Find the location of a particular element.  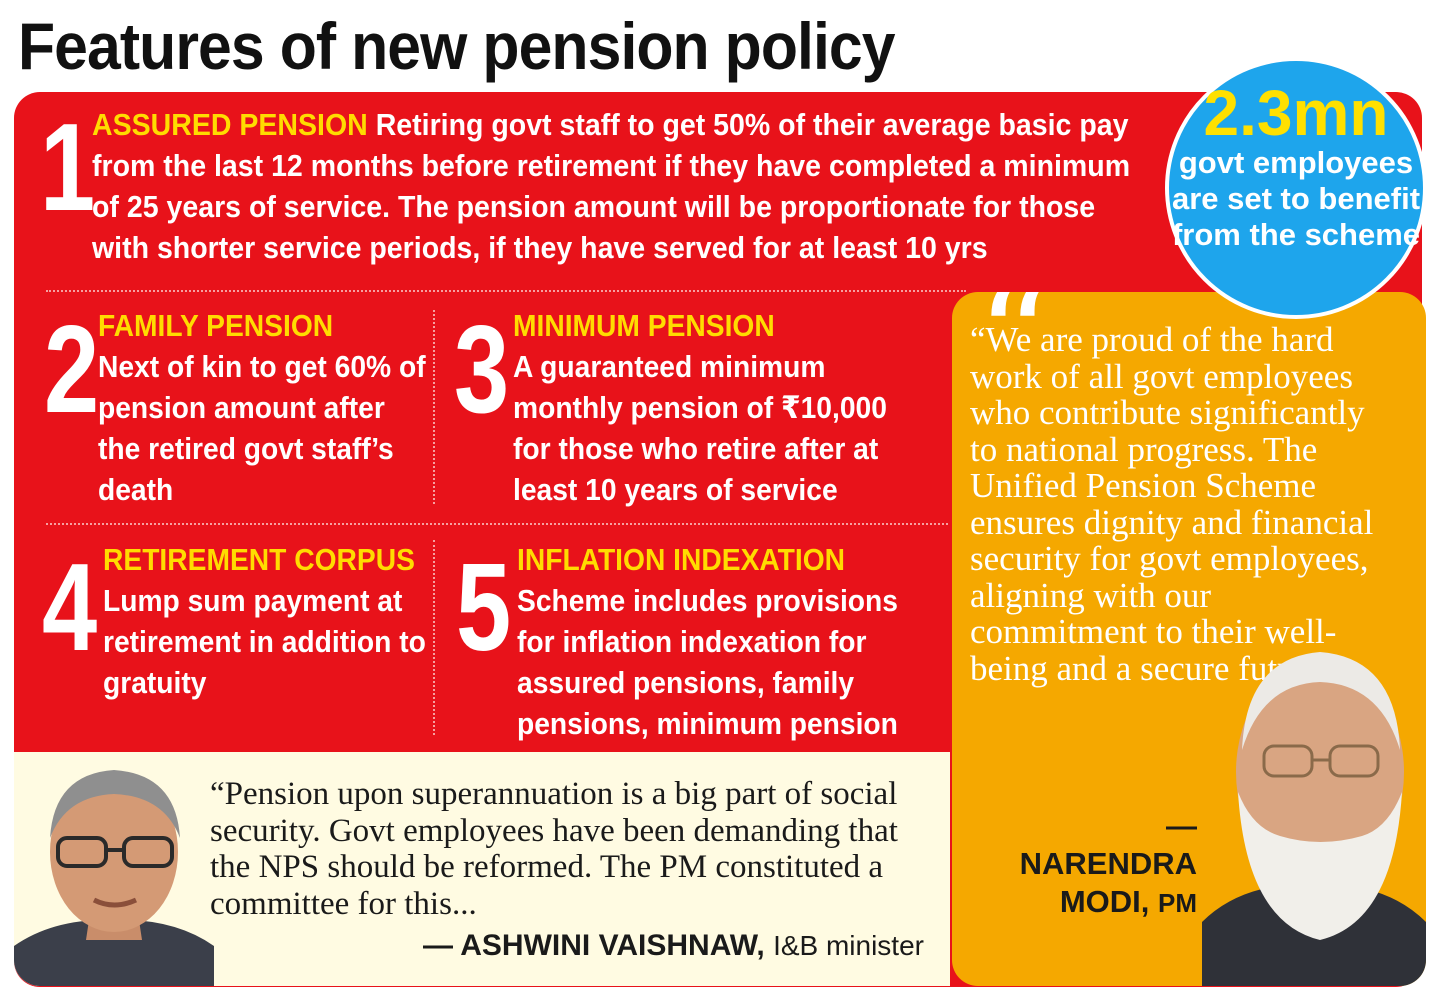

item-number-5: 5 is located at coordinates (484, 608).